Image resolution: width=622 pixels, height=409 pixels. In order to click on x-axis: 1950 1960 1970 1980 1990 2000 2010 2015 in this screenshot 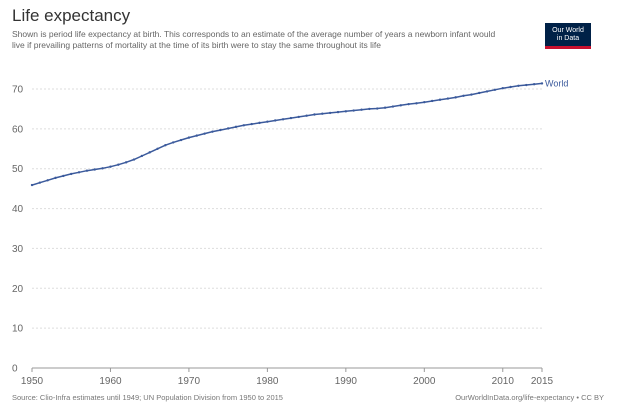, I will do `click(287, 377)`.